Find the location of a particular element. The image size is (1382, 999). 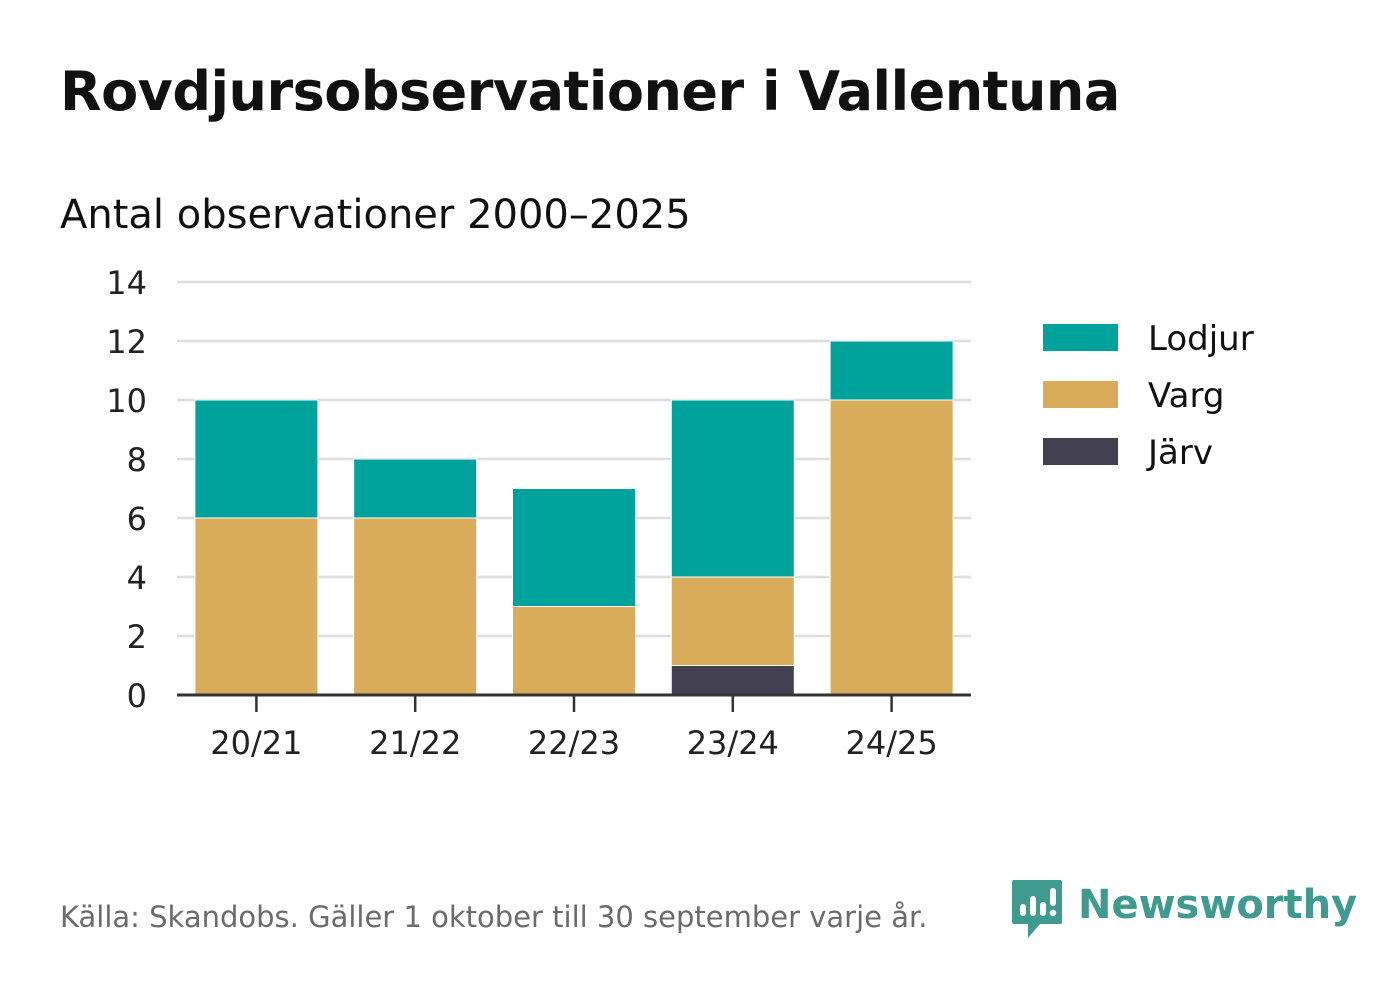

x-tick-label-22-23: 22/23 is located at coordinates (574, 743).